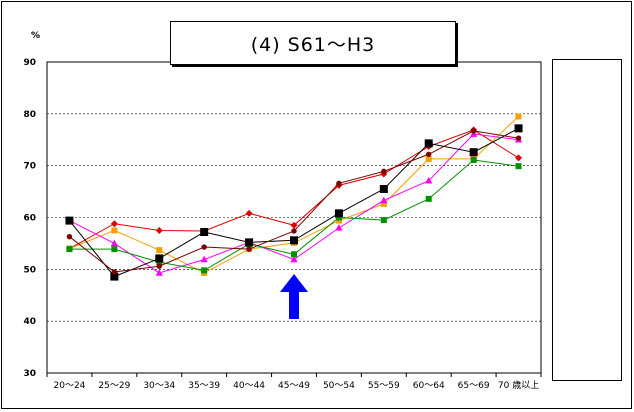 This screenshot has width=634, height=412. I want to click on x-tick-label: 50～54, so click(339, 386).